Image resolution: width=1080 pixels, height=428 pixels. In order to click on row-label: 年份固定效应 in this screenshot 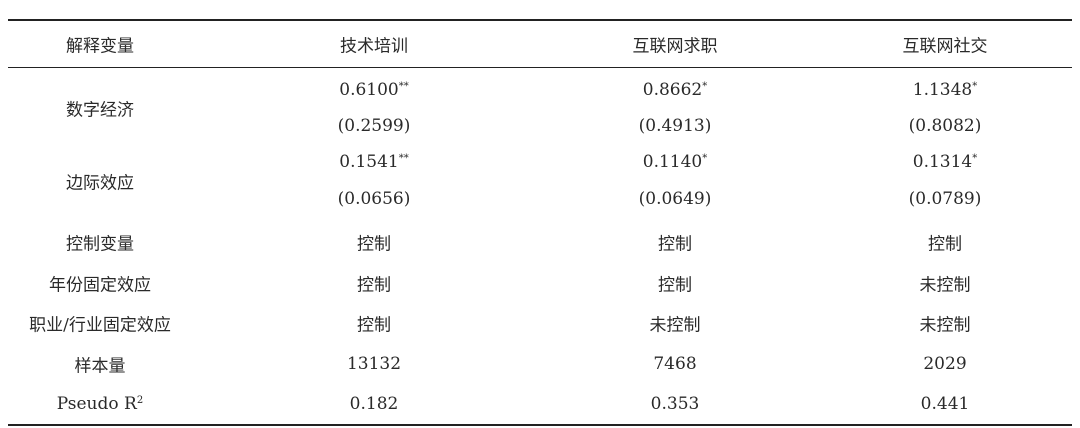, I will do `click(100, 283)`.